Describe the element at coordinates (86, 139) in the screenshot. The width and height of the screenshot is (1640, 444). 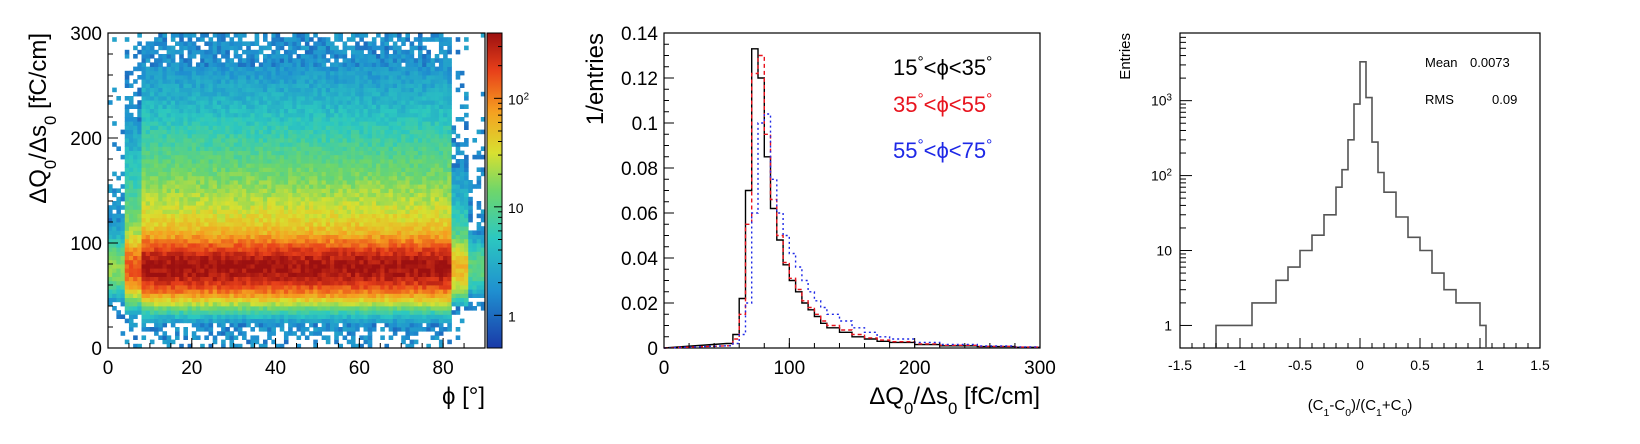
I see `y-tick-label: 200` at that location.